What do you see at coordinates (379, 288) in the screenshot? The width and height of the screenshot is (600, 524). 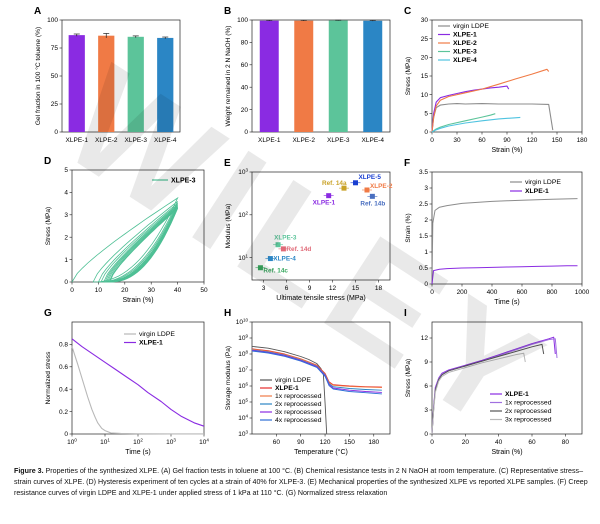 I see `x-tick-label: 18` at bounding box center [379, 288].